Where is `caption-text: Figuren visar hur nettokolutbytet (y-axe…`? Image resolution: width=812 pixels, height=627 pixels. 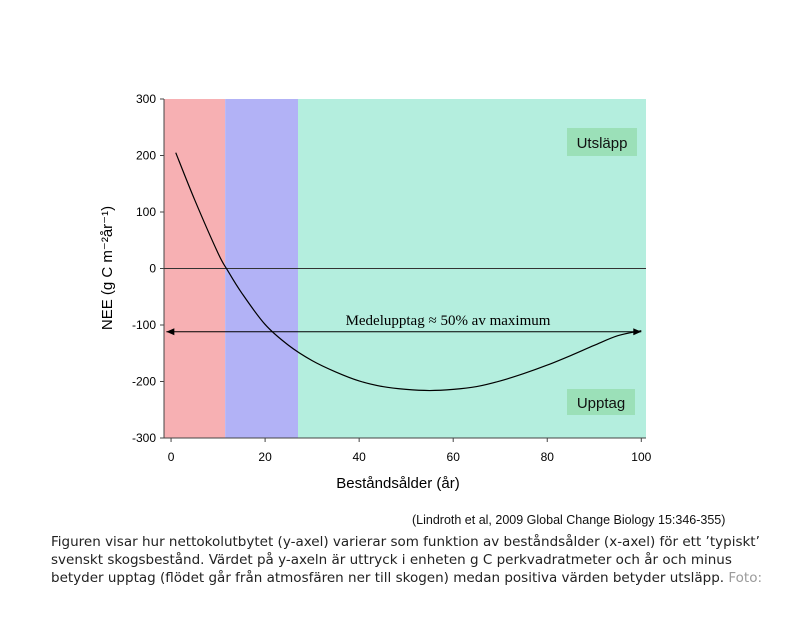
caption-text: Figuren visar hur nettokolutbytet (y-axe… is located at coordinates (405, 560).